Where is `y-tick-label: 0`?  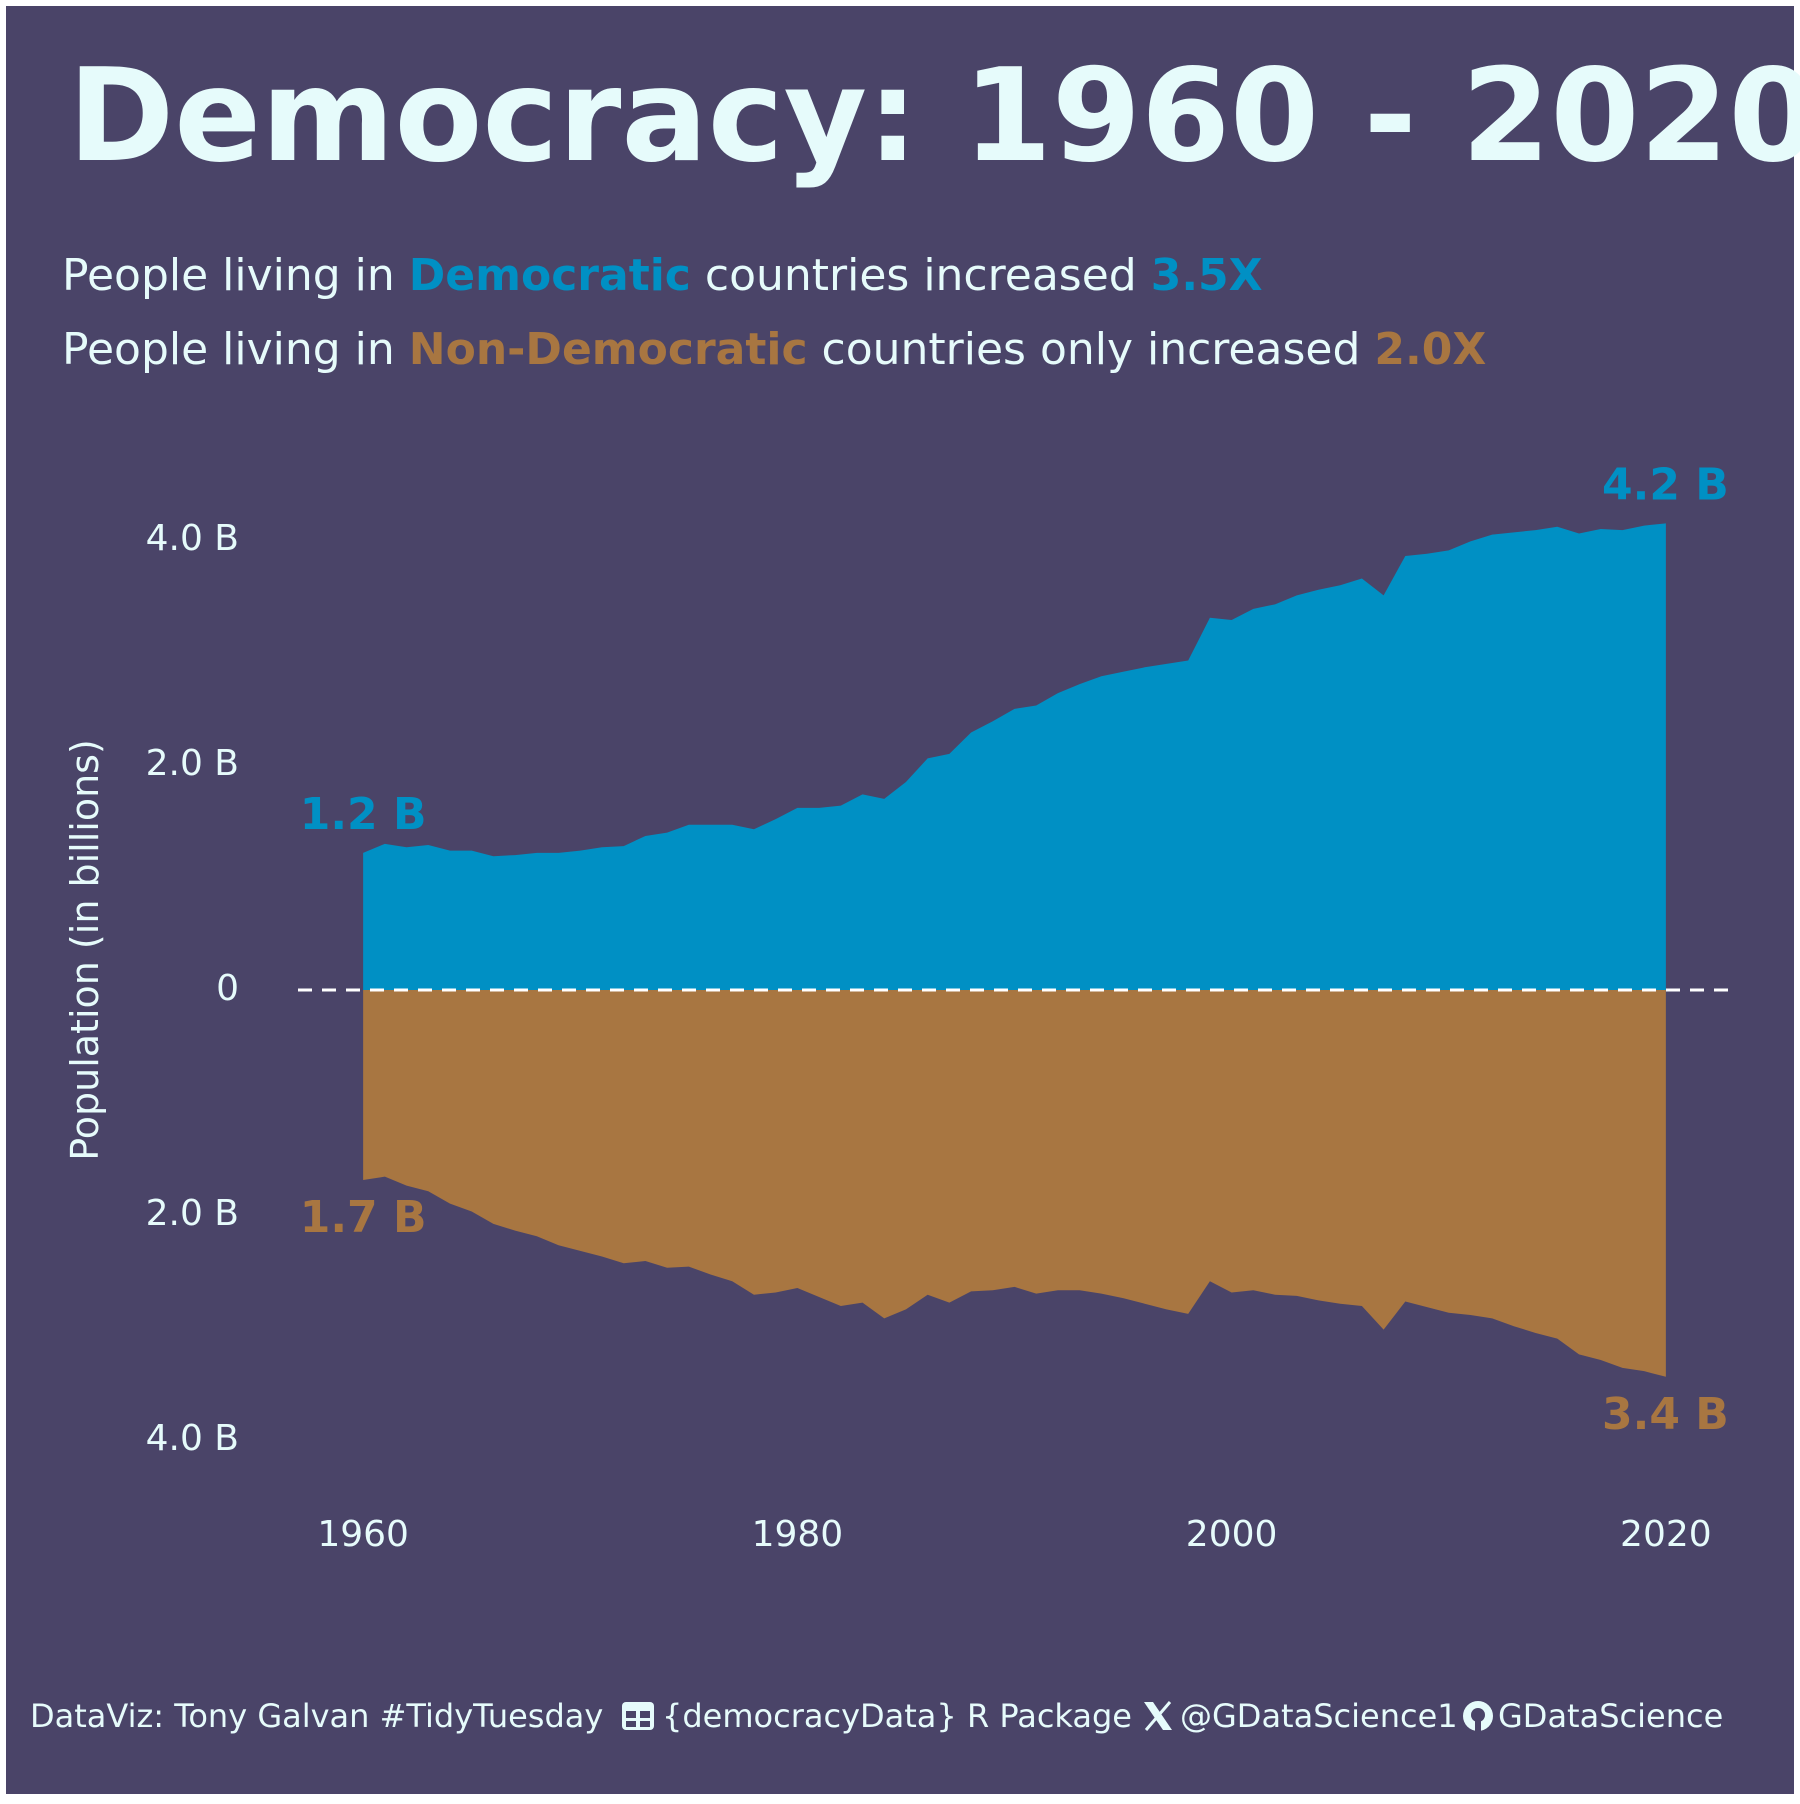 y-tick-label: 0 is located at coordinates (227, 988).